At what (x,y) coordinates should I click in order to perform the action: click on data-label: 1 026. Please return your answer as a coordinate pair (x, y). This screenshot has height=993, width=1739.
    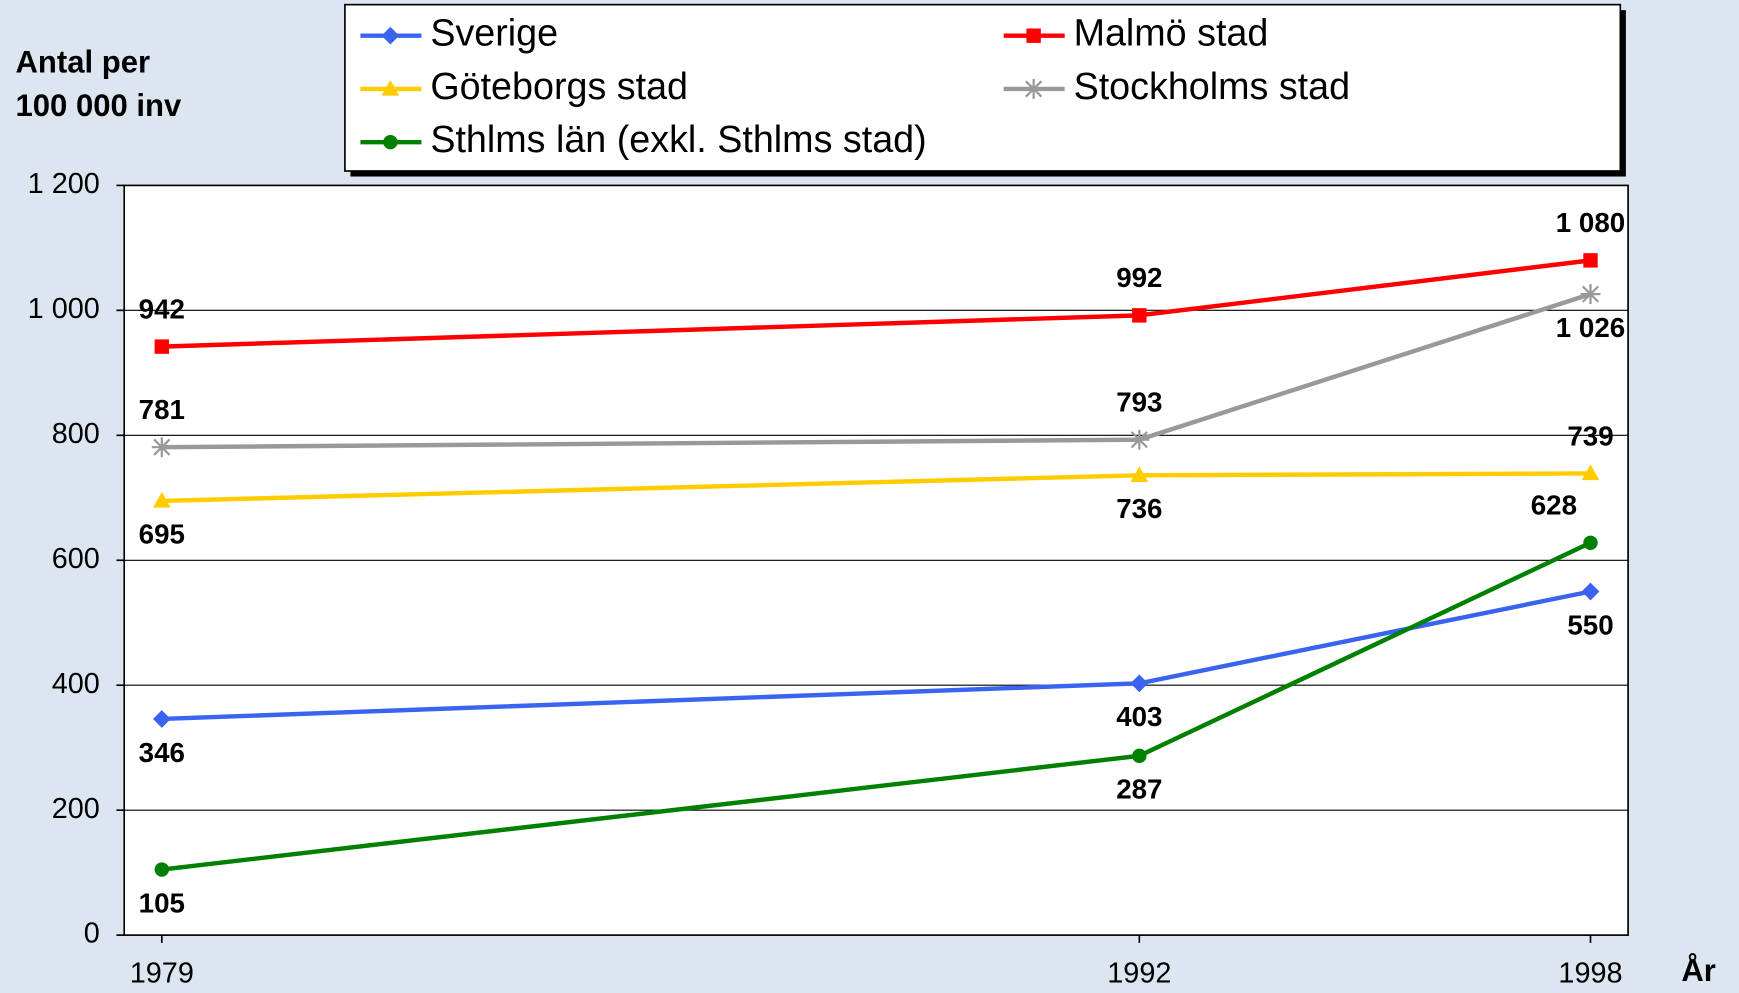
    Looking at the image, I should click on (1590, 327).